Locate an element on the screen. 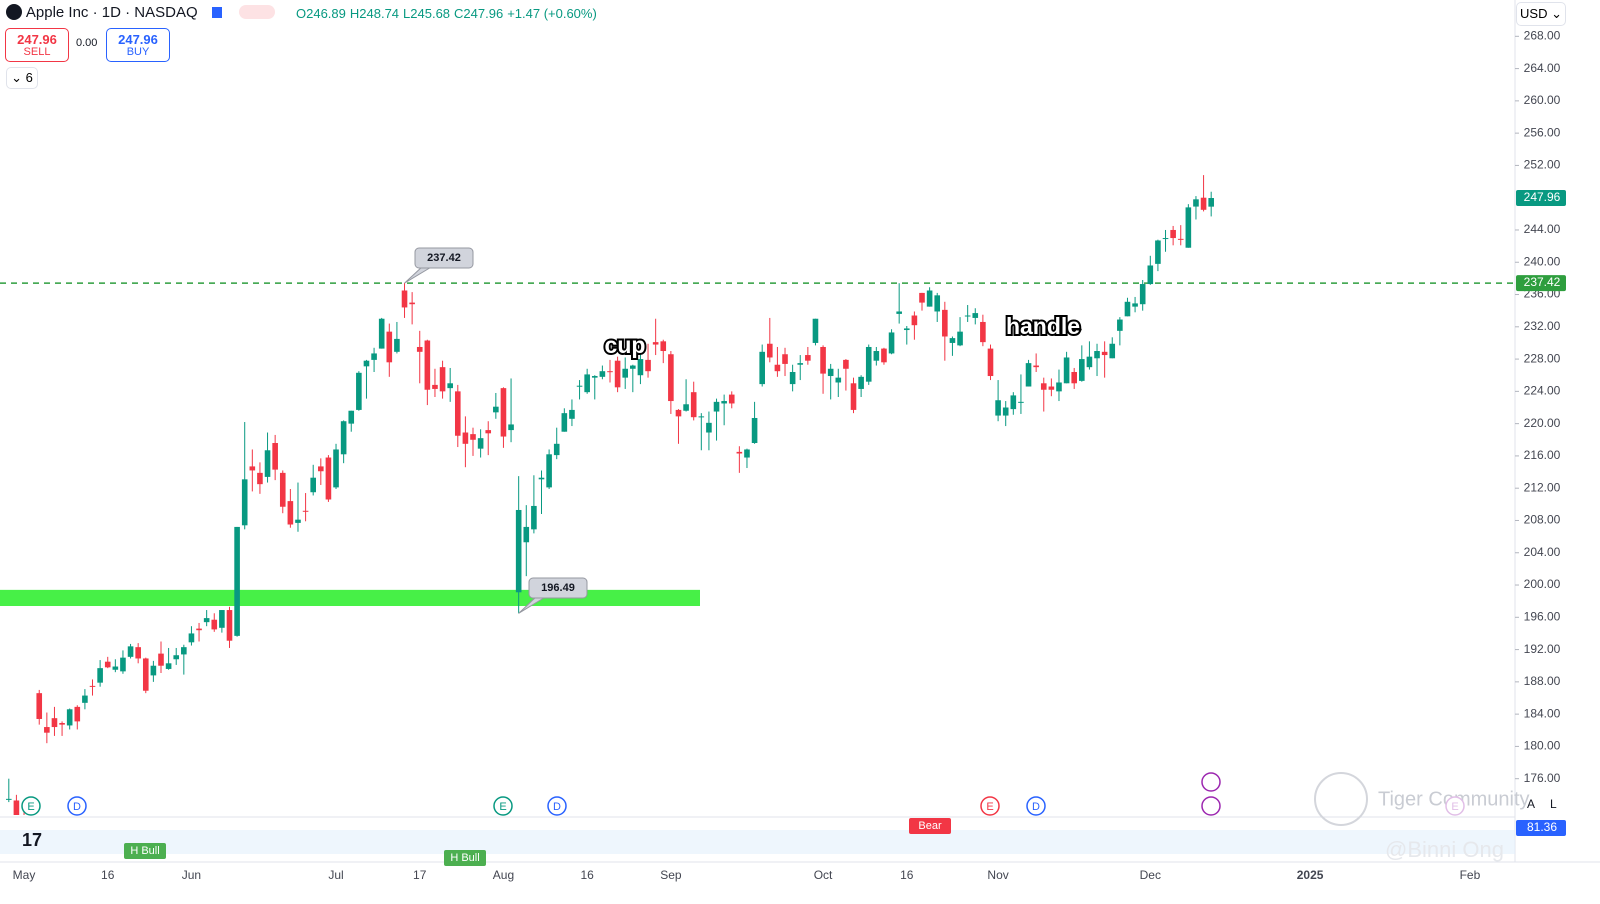 Image resolution: width=1600 pixels, height=904 pixels. symbol: Apple Inc · 1D · NASDAQ is located at coordinates (111, 12).